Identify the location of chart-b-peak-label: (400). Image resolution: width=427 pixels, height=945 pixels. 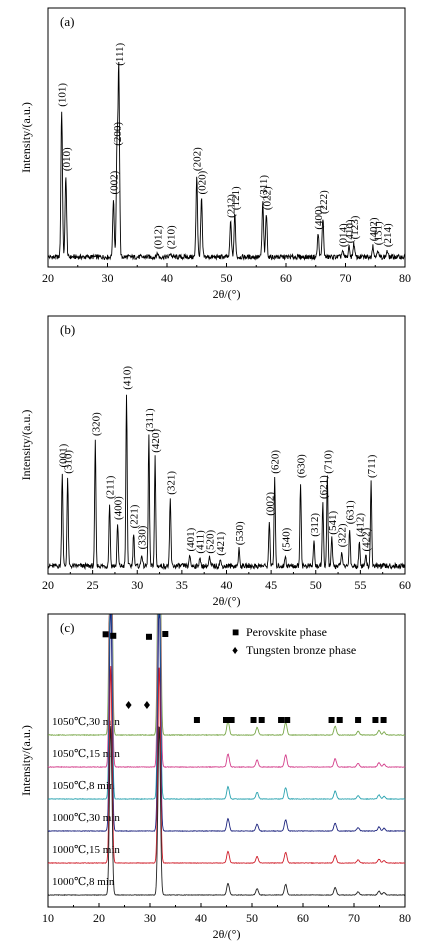
(119, 508).